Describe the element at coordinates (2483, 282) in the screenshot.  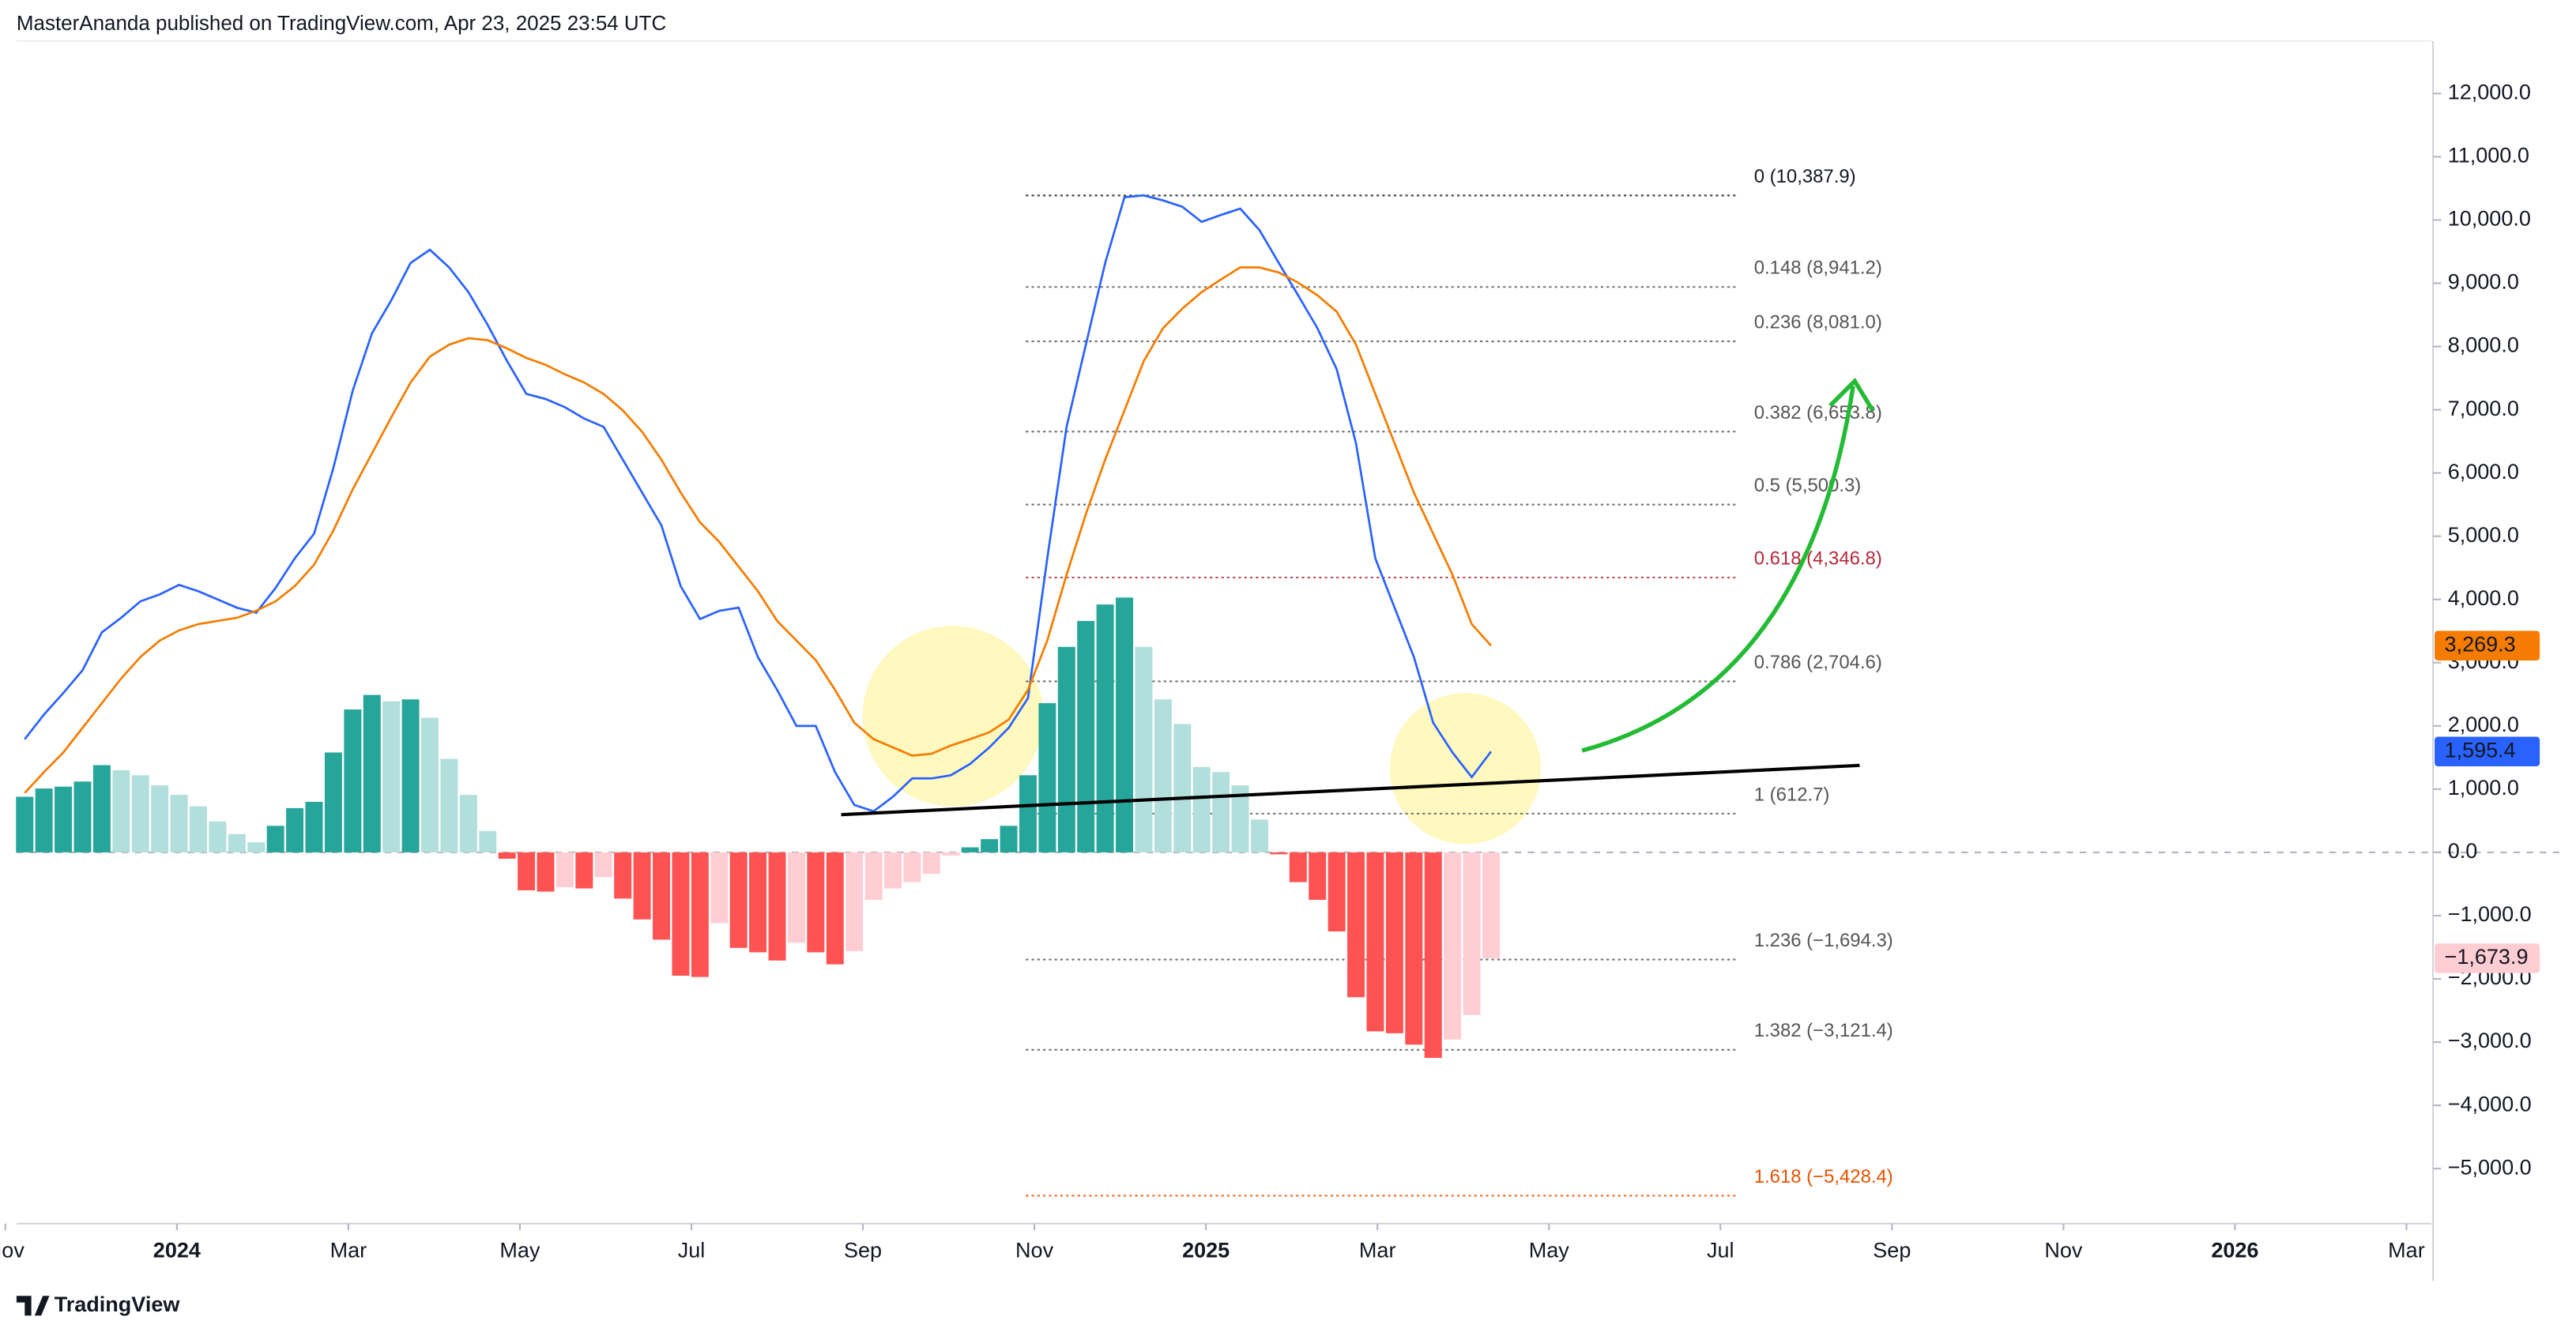
I see `y-tick-label: 9,000.0` at that location.